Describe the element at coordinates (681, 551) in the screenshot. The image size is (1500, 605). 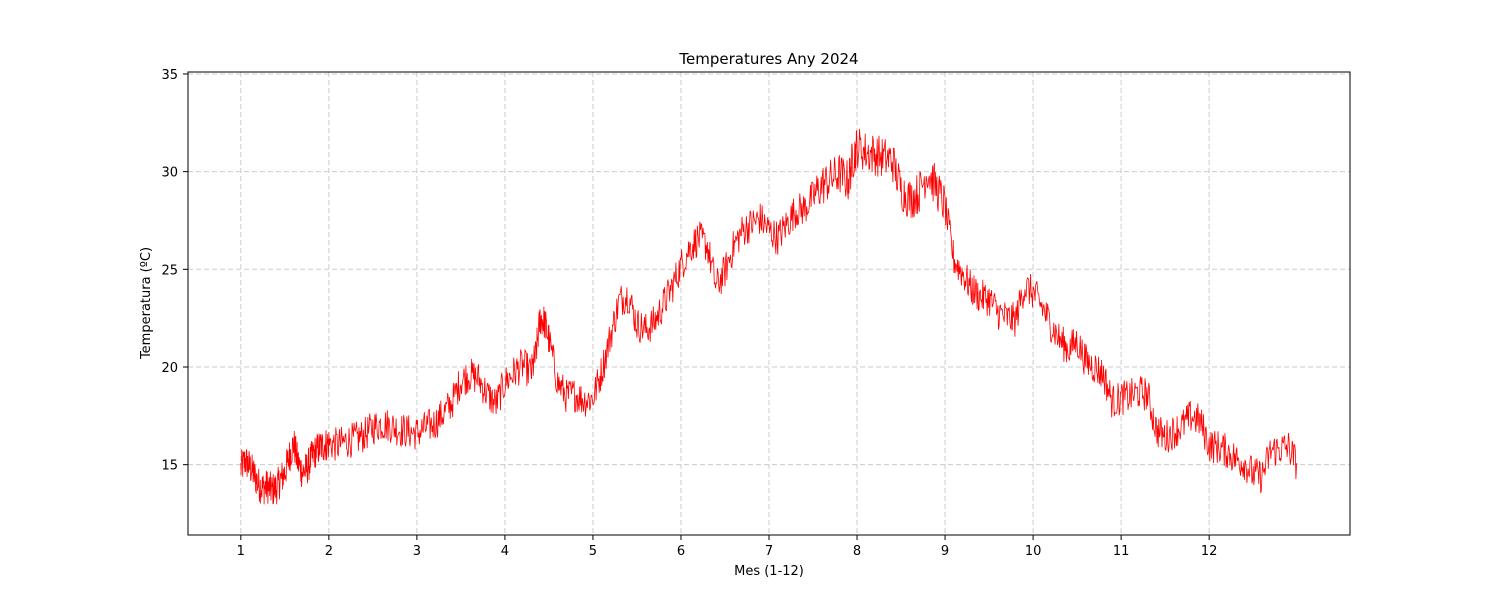
I see `x-tick-label: 6` at that location.